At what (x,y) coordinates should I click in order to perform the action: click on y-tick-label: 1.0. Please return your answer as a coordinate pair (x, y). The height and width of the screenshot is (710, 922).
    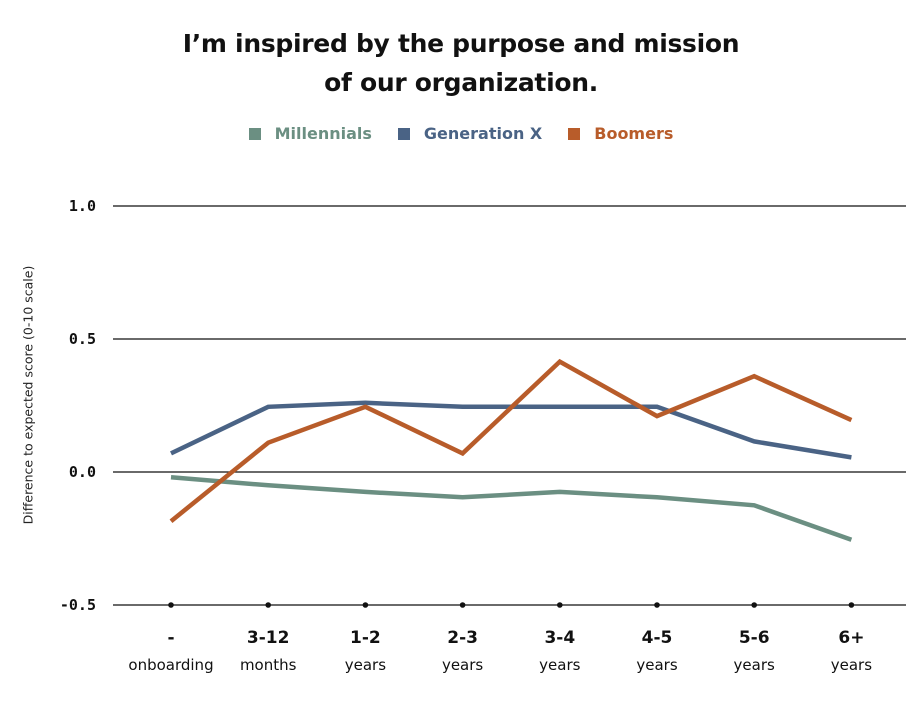
    Looking at the image, I should click on (82, 206).